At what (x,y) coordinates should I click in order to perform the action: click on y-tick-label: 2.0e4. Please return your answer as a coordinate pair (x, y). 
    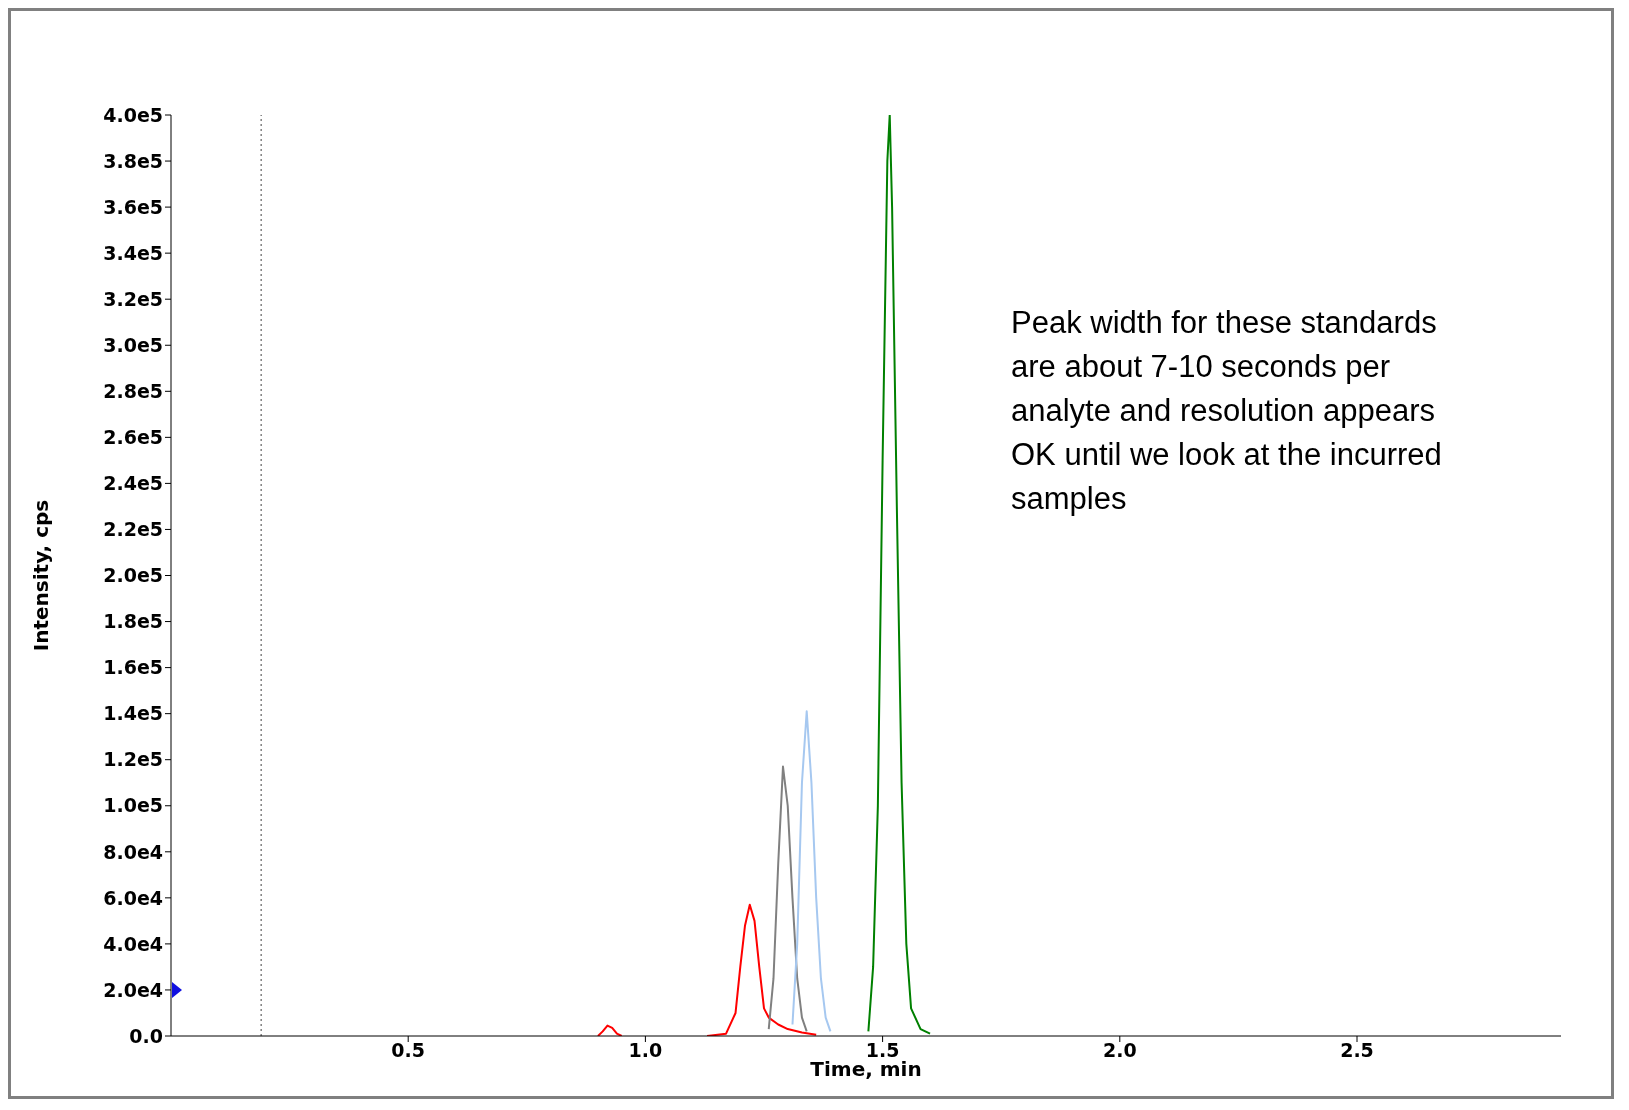
    Looking at the image, I should click on (133, 989).